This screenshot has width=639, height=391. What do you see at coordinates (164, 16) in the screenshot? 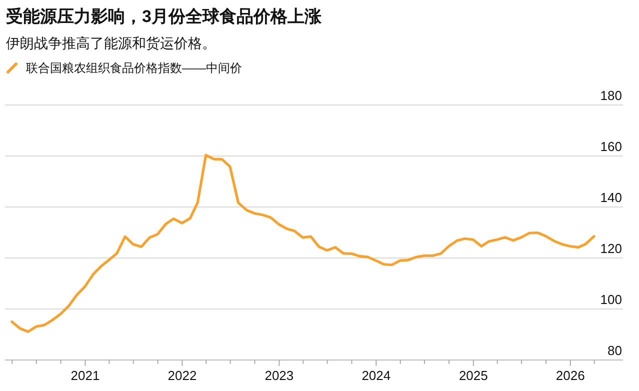
I see `chart-title: 受能源压力影响，3月份全球食品价格上涨` at bounding box center [164, 16].